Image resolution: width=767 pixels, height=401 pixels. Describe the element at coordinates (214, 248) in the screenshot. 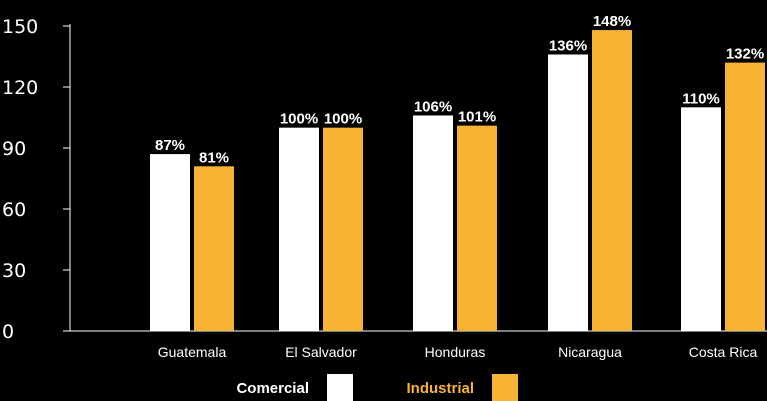

I see `bar-industrial-guatemala` at that location.